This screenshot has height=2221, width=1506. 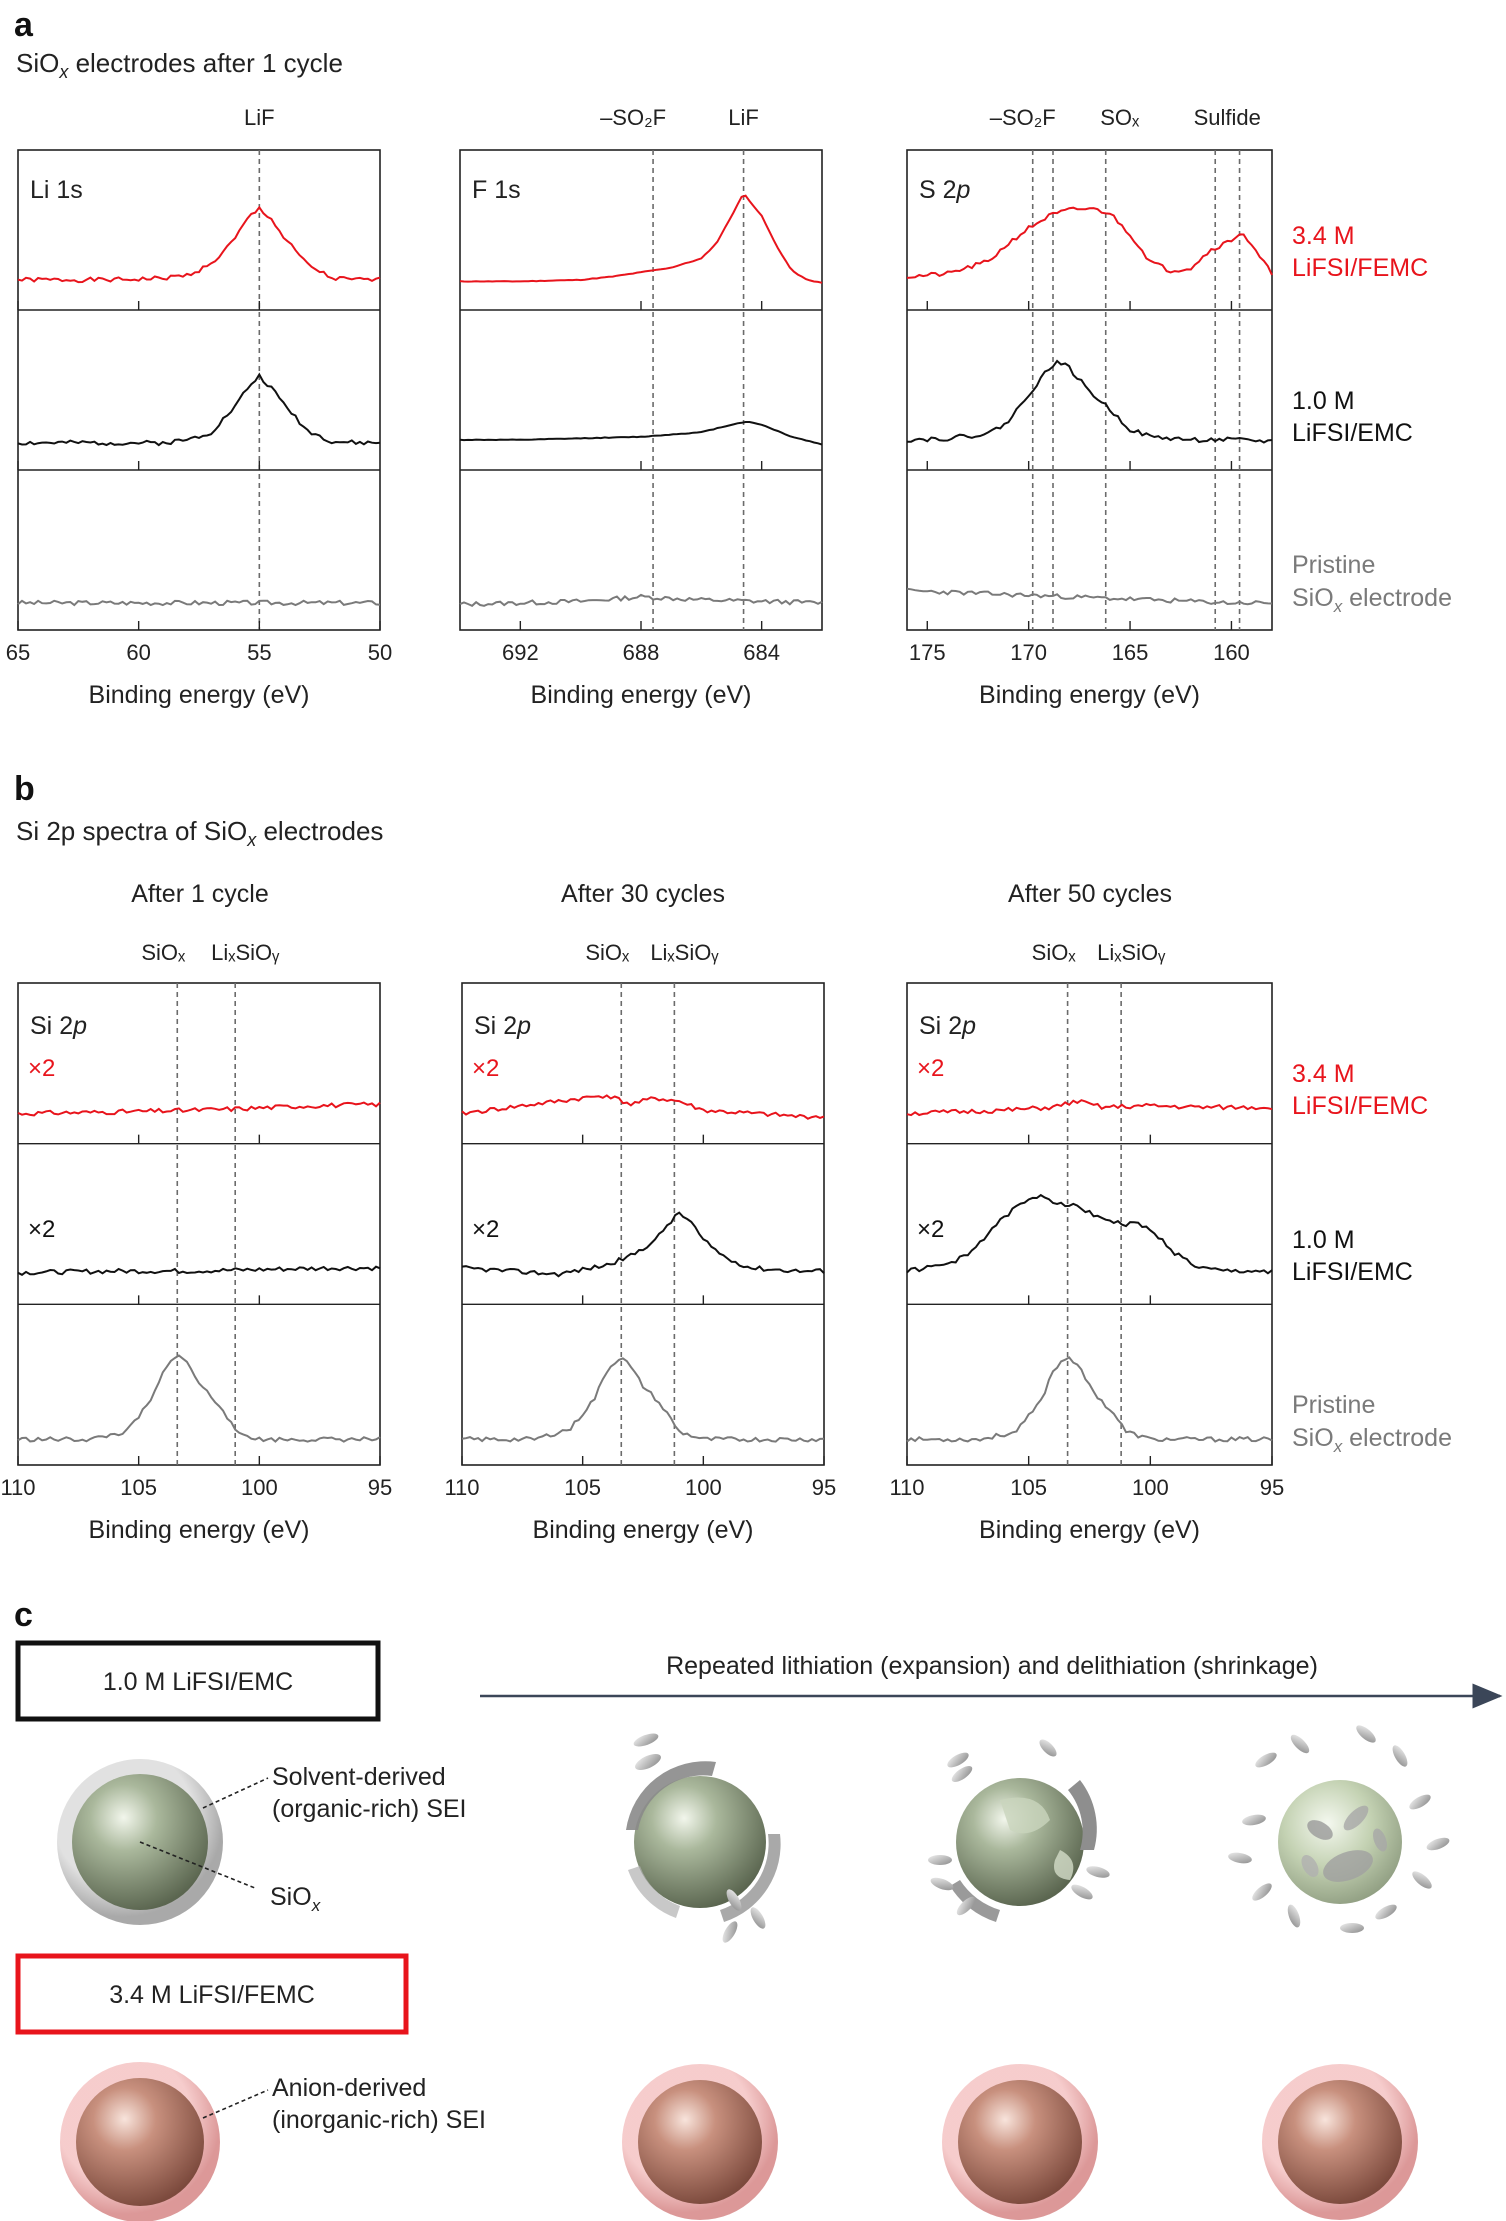 What do you see at coordinates (140, 2141) in the screenshot?
I see `particle-inorganic-sei-initial` at bounding box center [140, 2141].